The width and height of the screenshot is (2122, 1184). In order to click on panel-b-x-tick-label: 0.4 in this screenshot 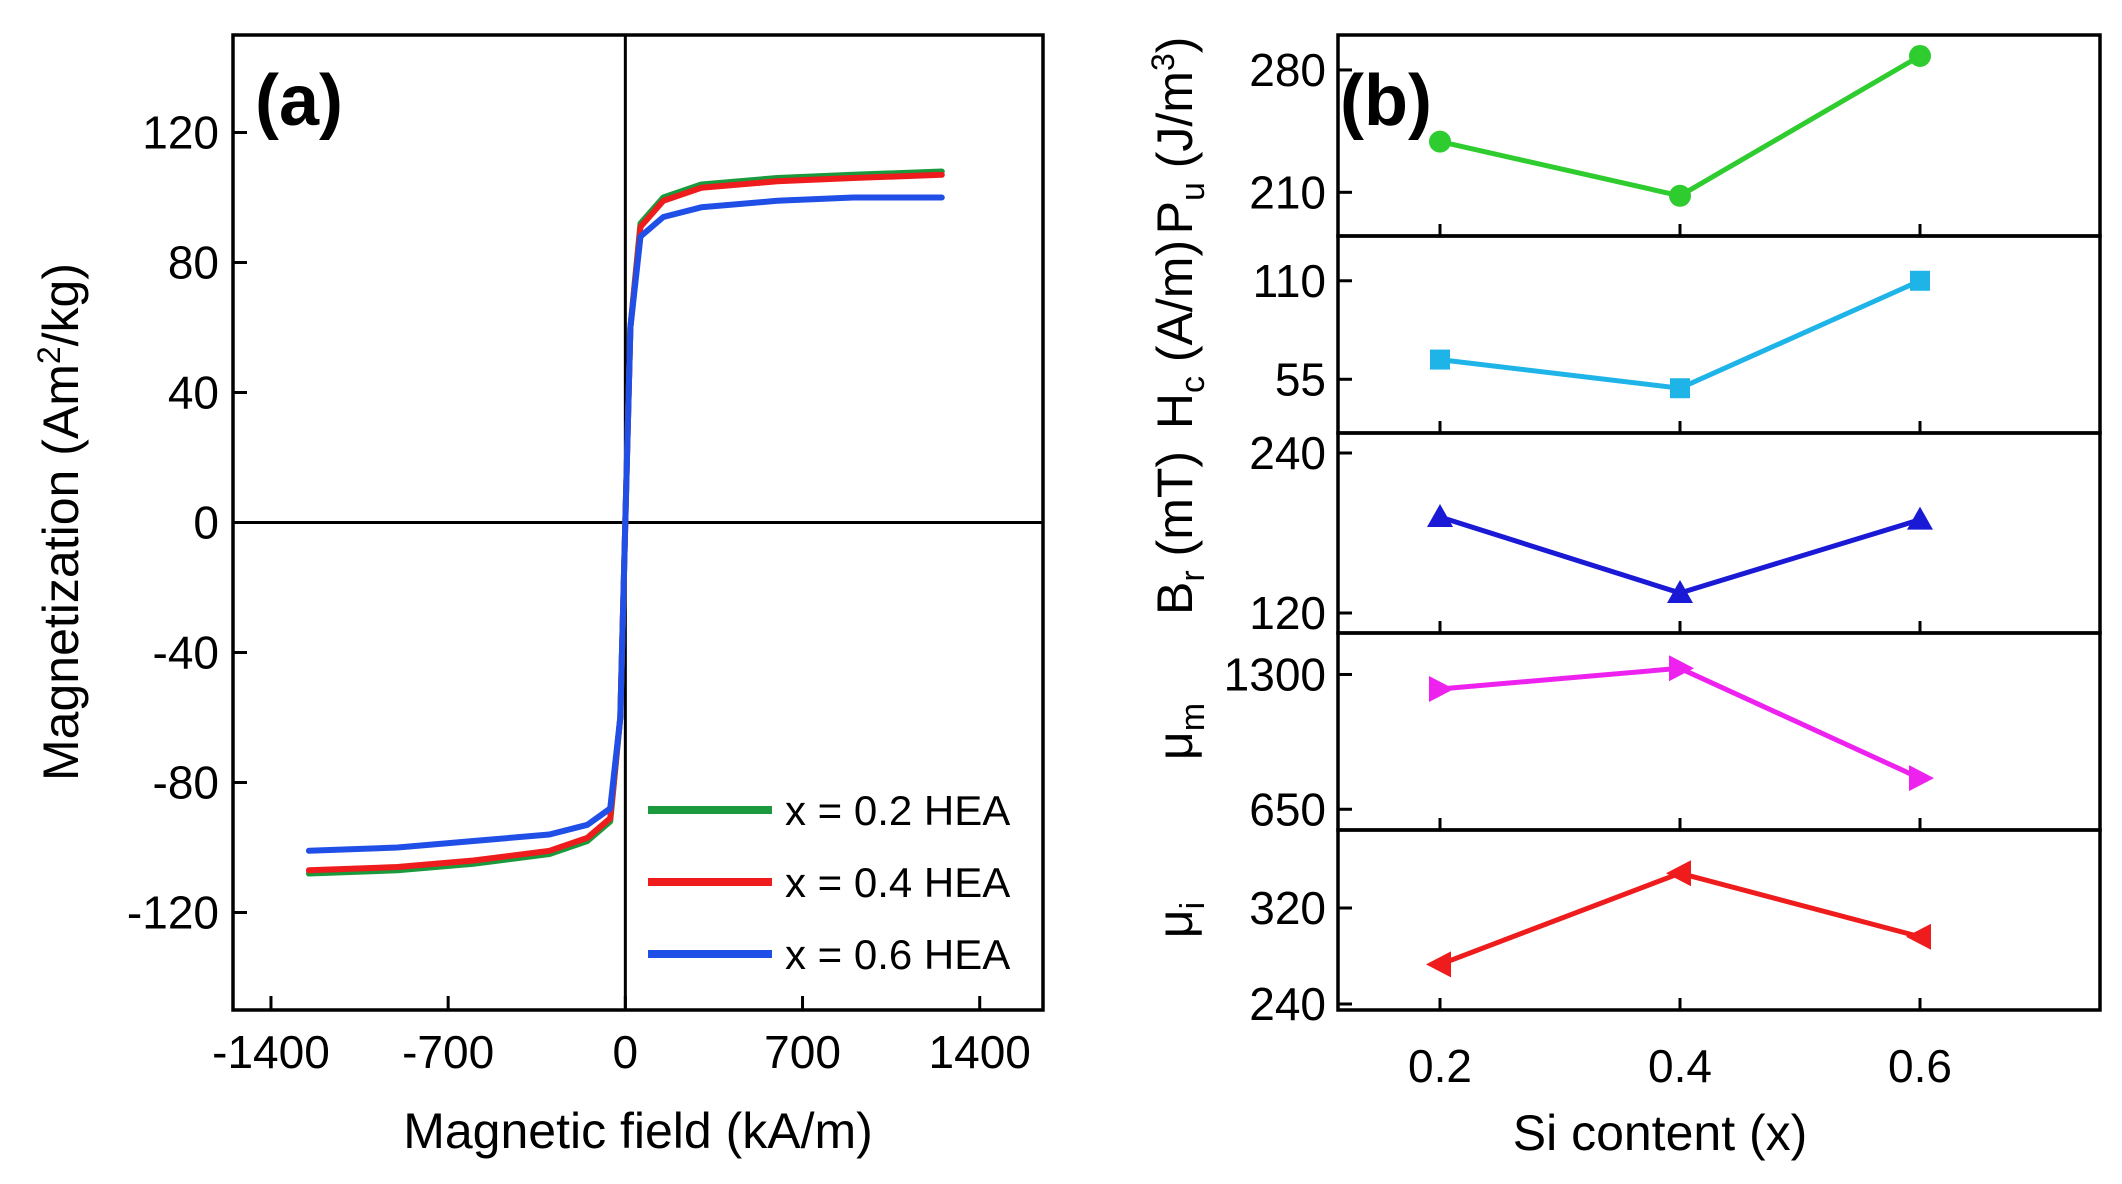, I will do `click(1680, 1066)`.